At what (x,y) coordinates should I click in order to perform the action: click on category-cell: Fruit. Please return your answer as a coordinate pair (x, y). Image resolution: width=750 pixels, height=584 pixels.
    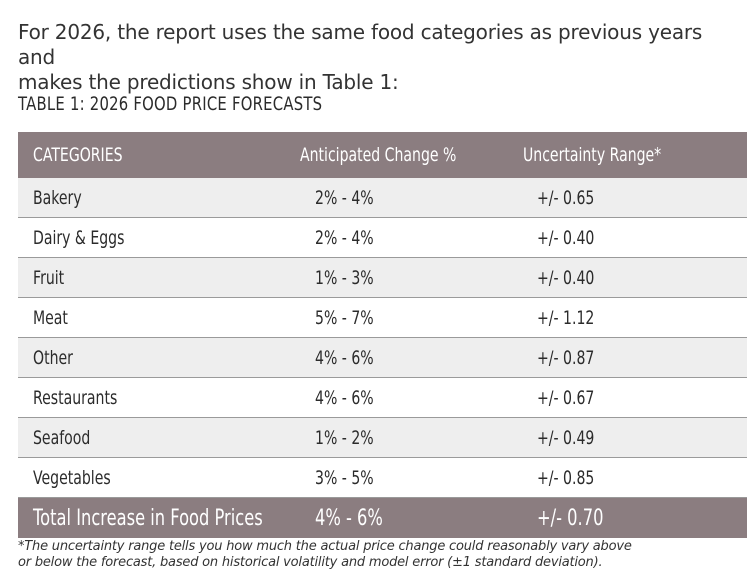
    Looking at the image, I should click on (49, 277).